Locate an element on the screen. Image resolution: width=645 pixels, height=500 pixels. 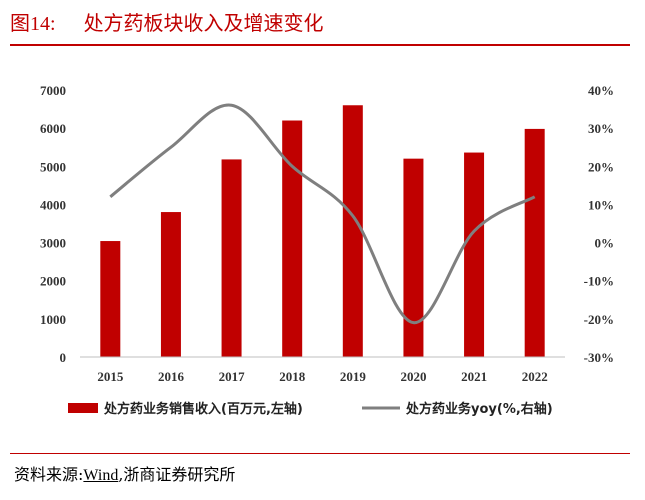
x-tick-label: 2021 is located at coordinates (474, 376).